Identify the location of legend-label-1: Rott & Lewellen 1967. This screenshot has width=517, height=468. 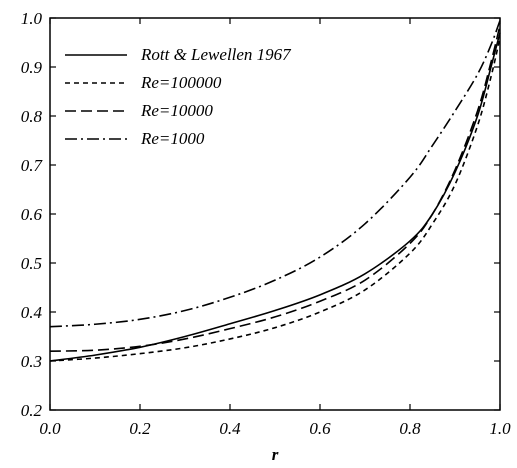
(216, 54).